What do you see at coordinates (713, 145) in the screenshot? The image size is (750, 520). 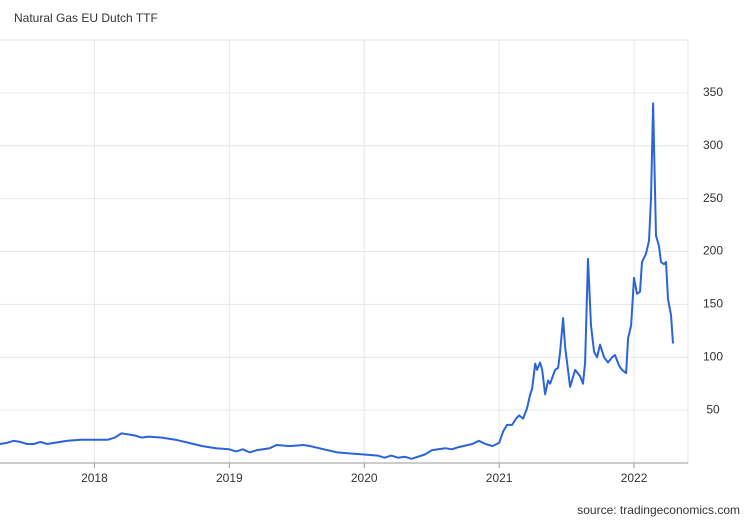 I see `y-tick-label: 300` at bounding box center [713, 145].